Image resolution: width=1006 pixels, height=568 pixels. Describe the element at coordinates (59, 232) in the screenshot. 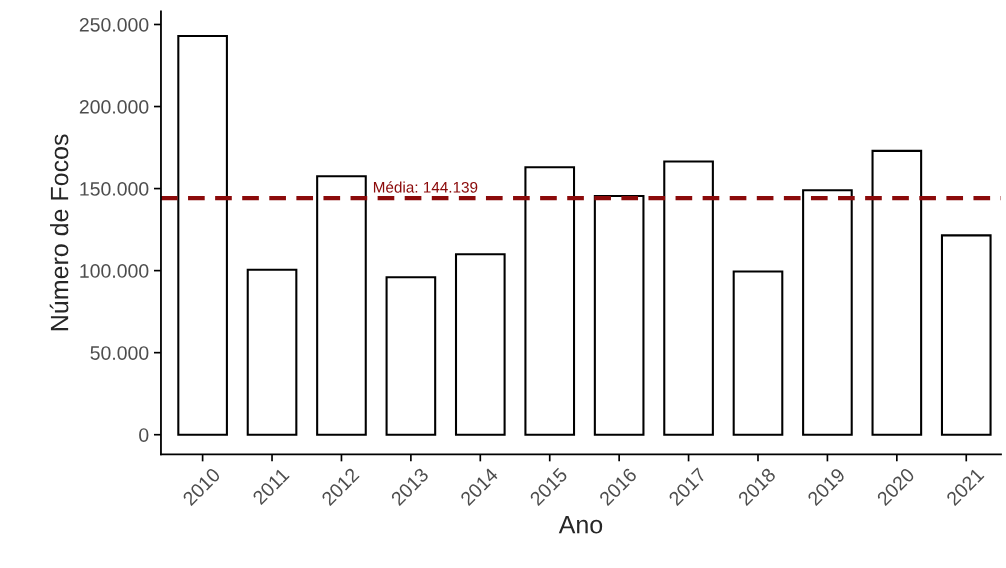

I see `y-axis-title: Número de Focos` at that location.